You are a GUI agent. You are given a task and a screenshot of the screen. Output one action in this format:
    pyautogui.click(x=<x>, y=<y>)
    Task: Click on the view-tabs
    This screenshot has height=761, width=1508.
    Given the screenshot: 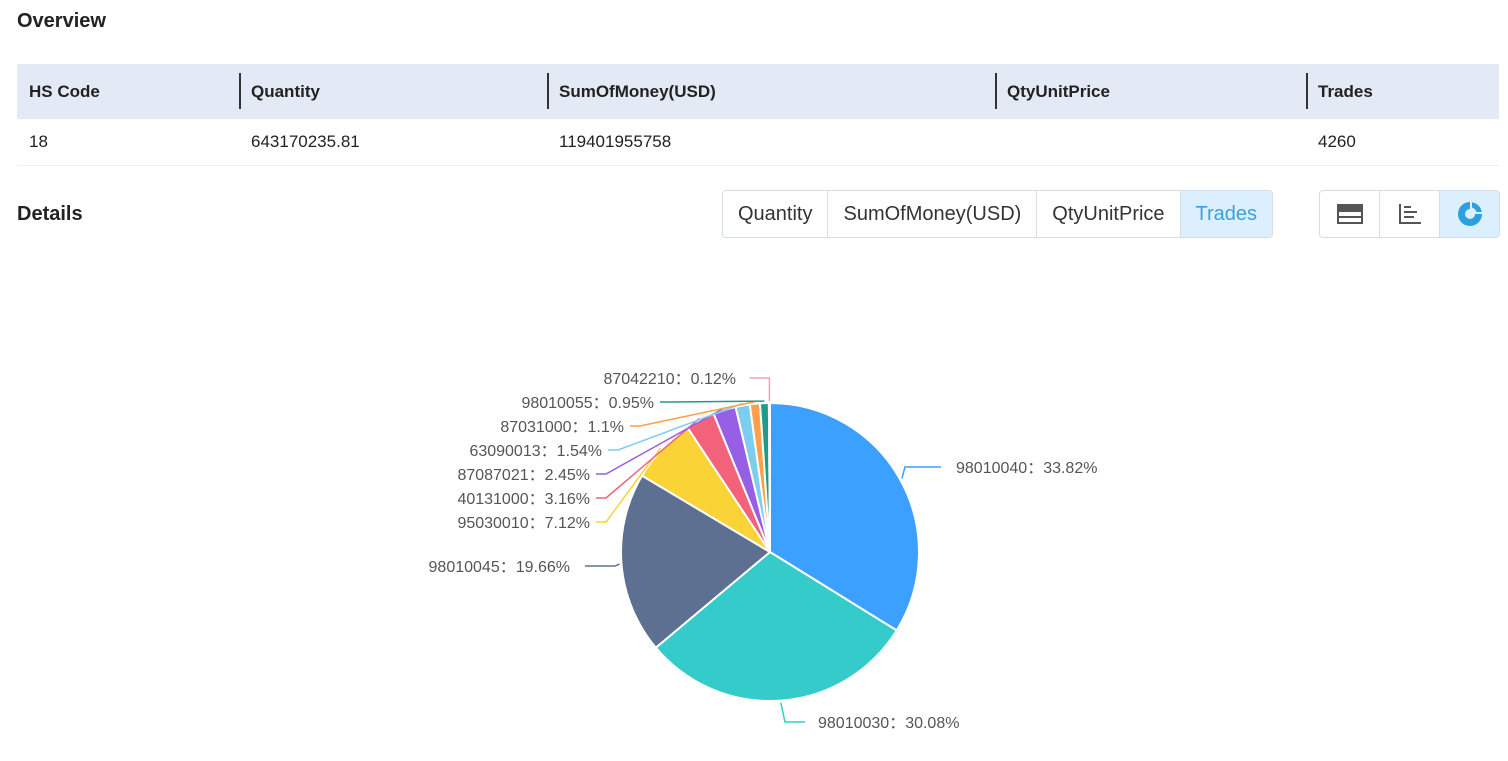 What is the action you would take?
    pyautogui.click(x=1409, y=214)
    